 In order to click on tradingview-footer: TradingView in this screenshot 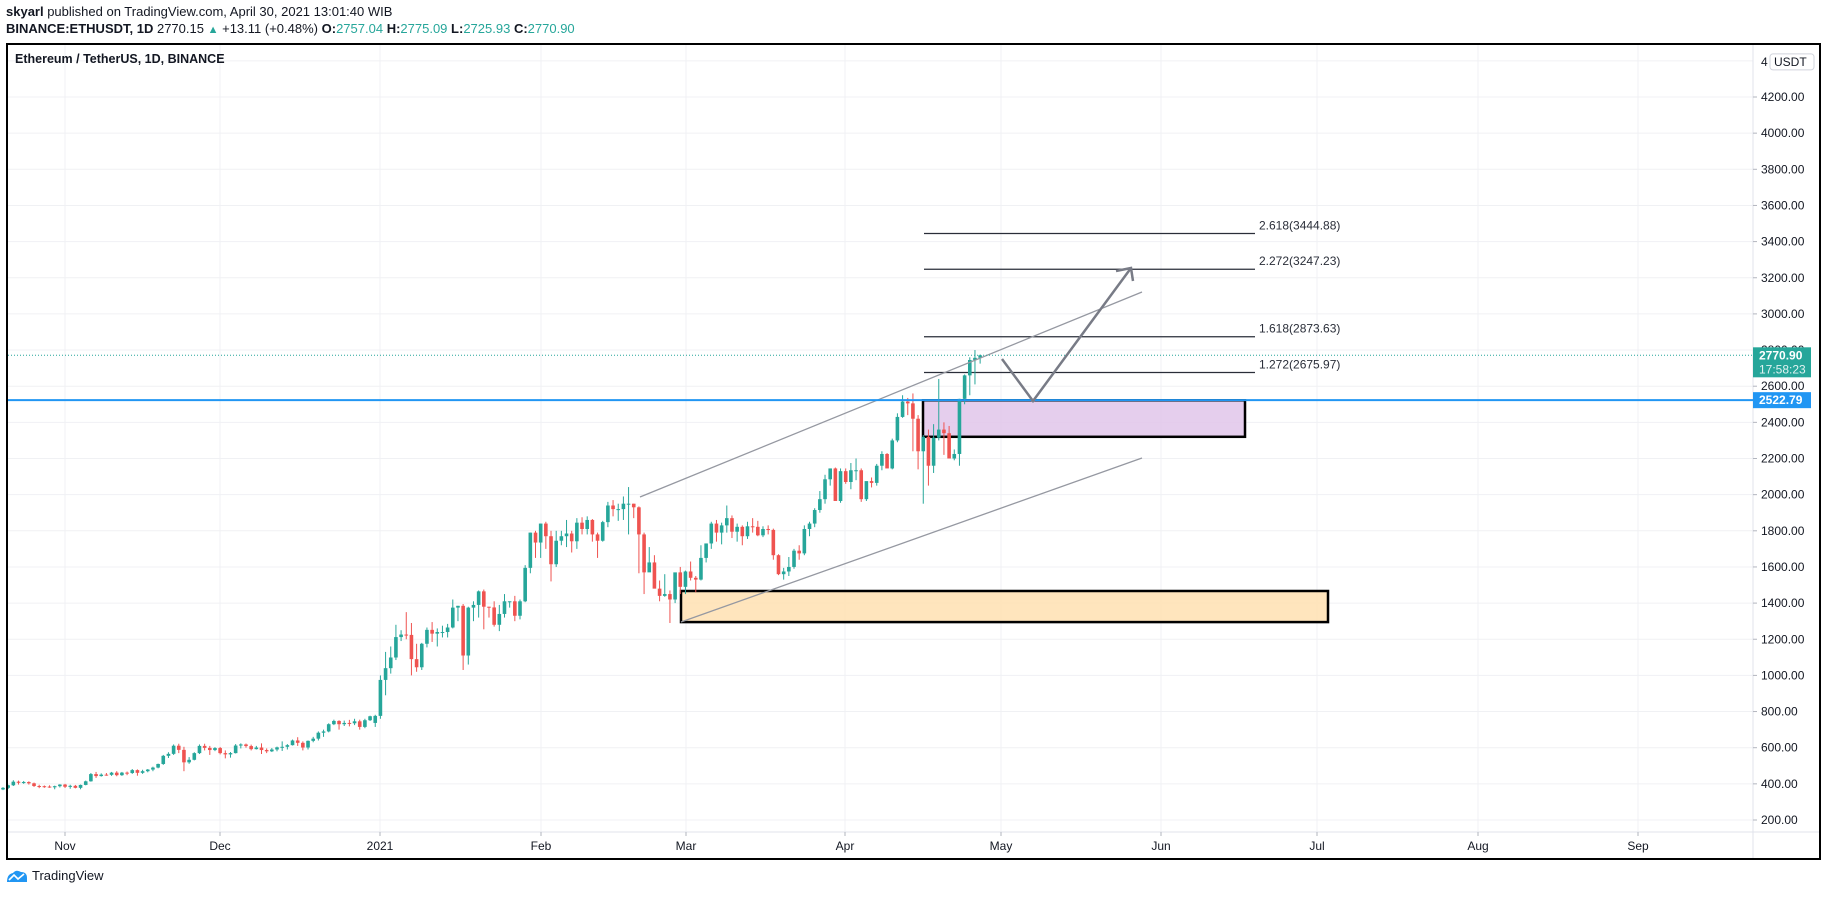, I will do `click(55, 875)`.